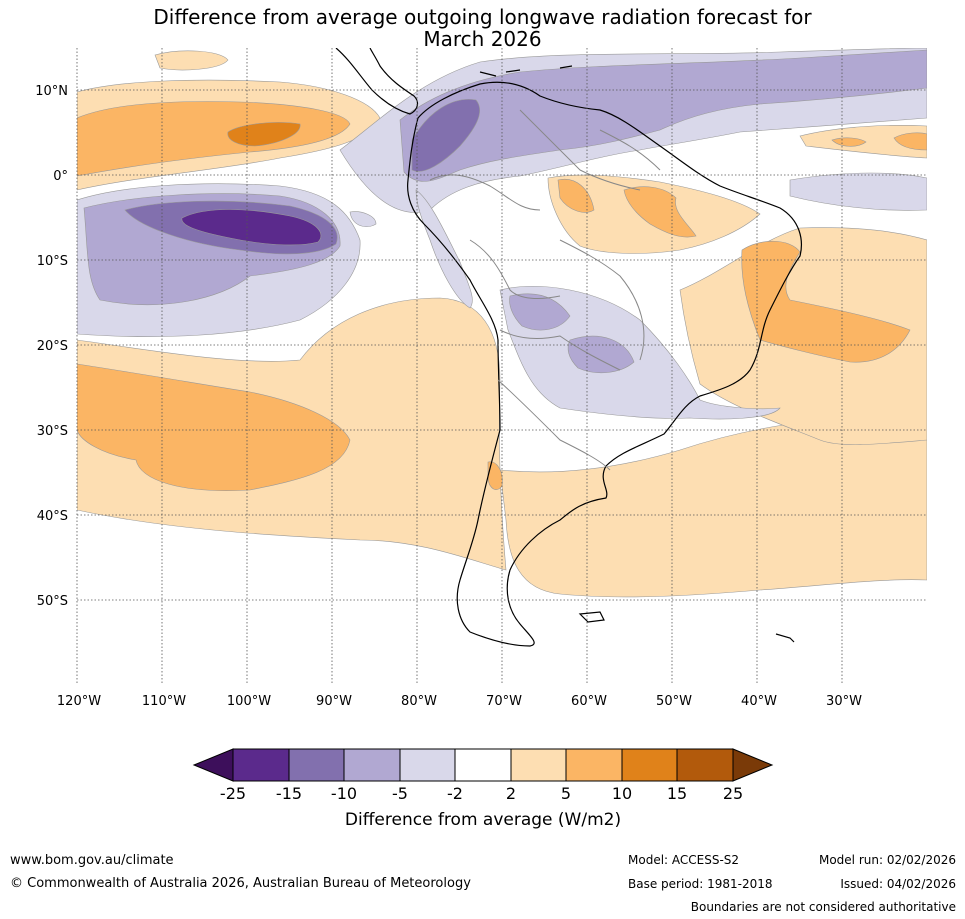  What do you see at coordinates (52, 601) in the screenshot?
I see `lat-label: 50°S` at bounding box center [52, 601].